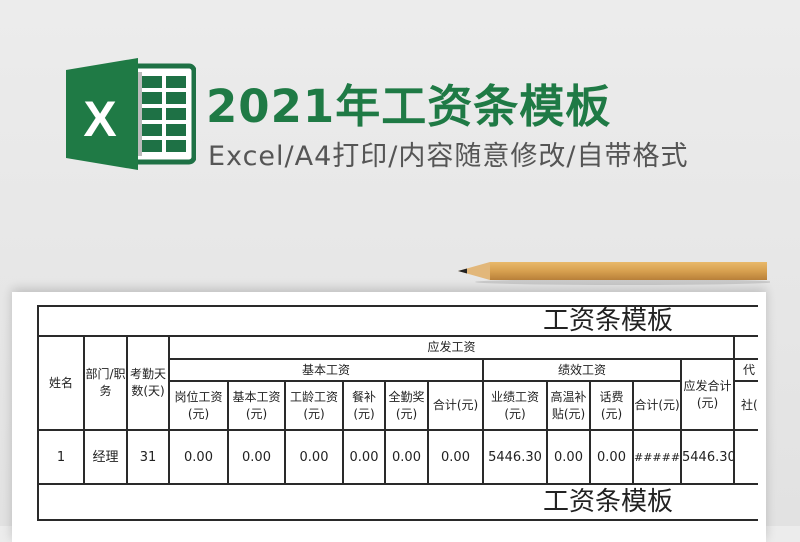 This screenshot has height=542, width=800. I want to click on header-basic-2: 工龄工资(元), so click(314, 405).